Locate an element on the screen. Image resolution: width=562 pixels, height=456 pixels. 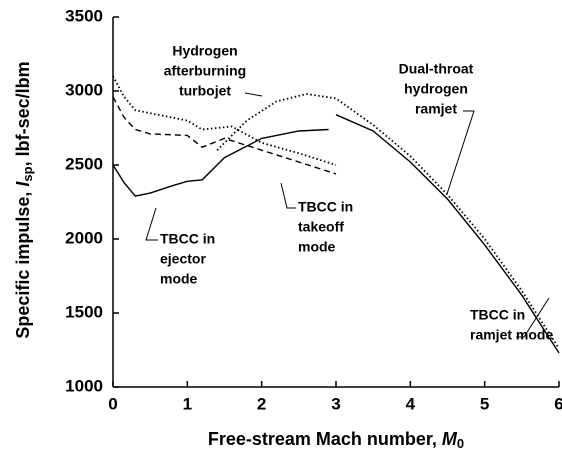
x-tick-label: 6 is located at coordinates (558, 403).